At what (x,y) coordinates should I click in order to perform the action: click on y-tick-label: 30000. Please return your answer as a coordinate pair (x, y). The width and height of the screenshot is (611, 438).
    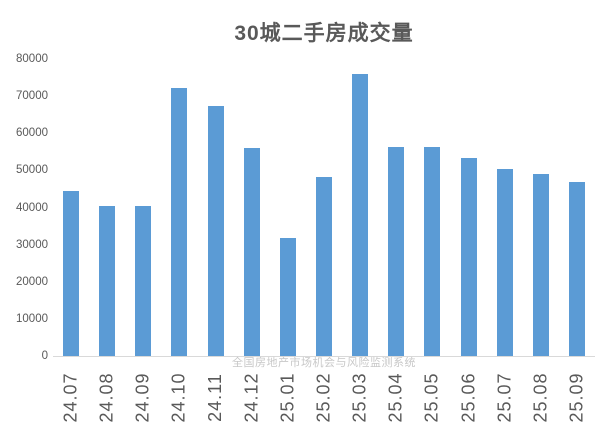
    Looking at the image, I should click on (32, 244).